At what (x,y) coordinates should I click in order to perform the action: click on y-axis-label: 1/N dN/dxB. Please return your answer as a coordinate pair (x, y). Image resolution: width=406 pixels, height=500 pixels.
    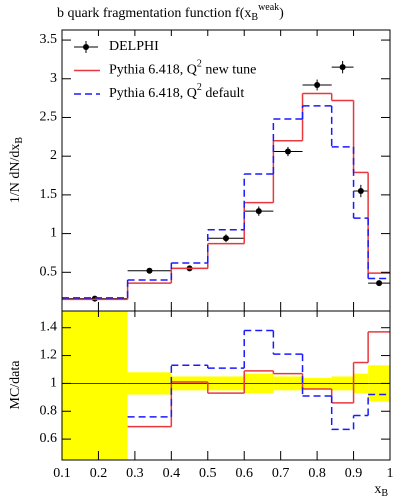
    Looking at the image, I should click on (16, 170).